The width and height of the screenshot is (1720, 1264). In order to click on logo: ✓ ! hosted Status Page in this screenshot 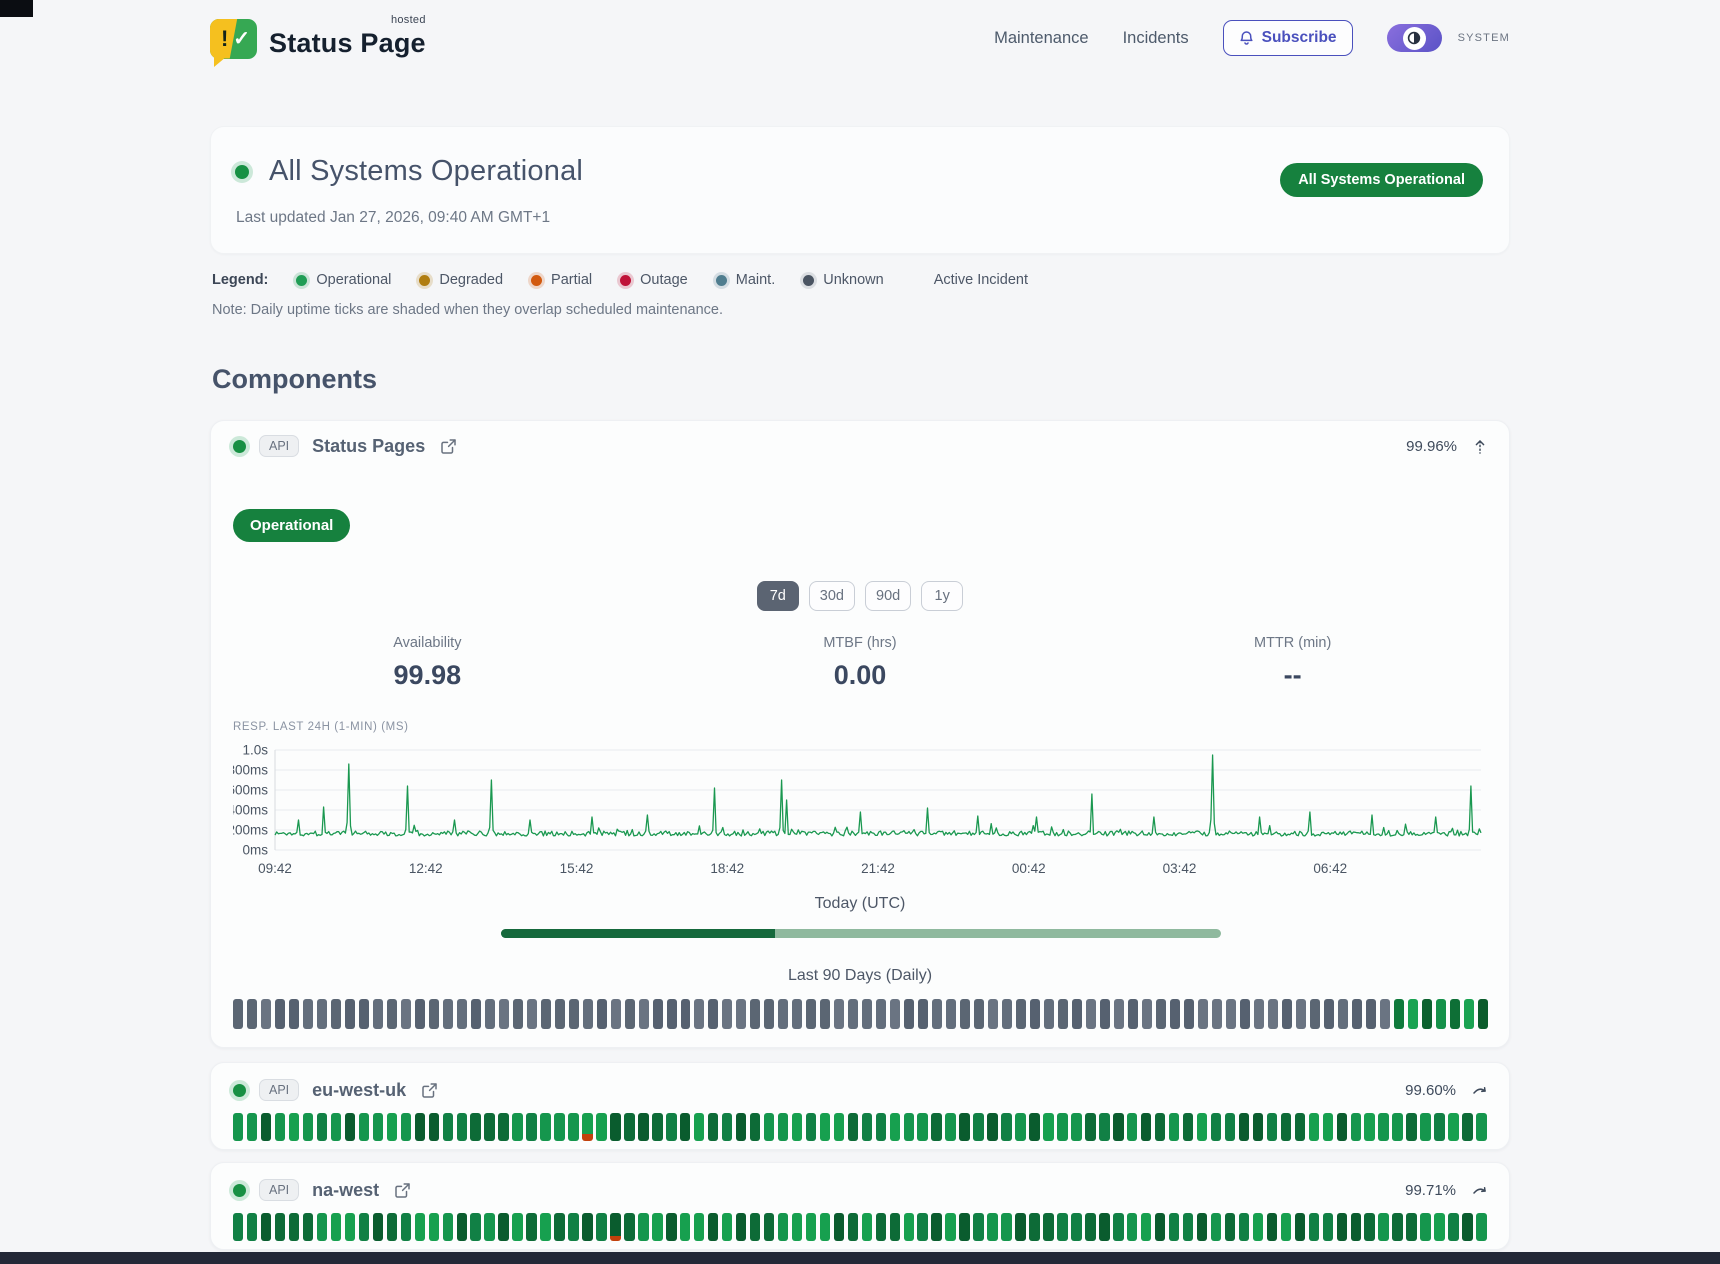, I will do `click(318, 40)`.